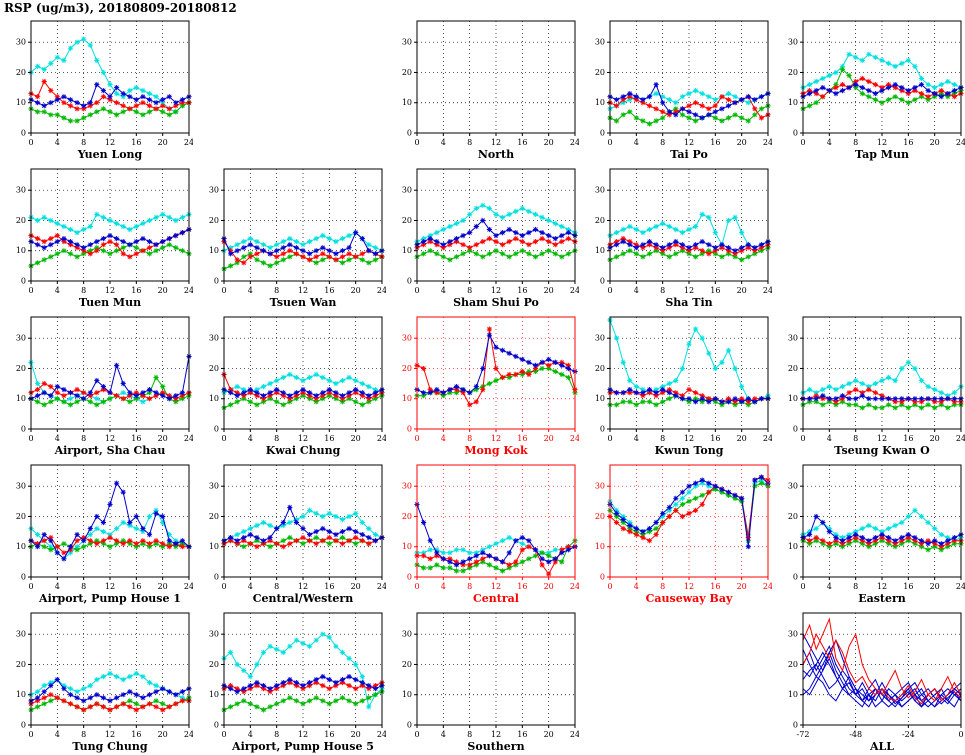 The height and width of the screenshot is (755, 965). I want to click on x-tick-label: 4, so click(57, 734).